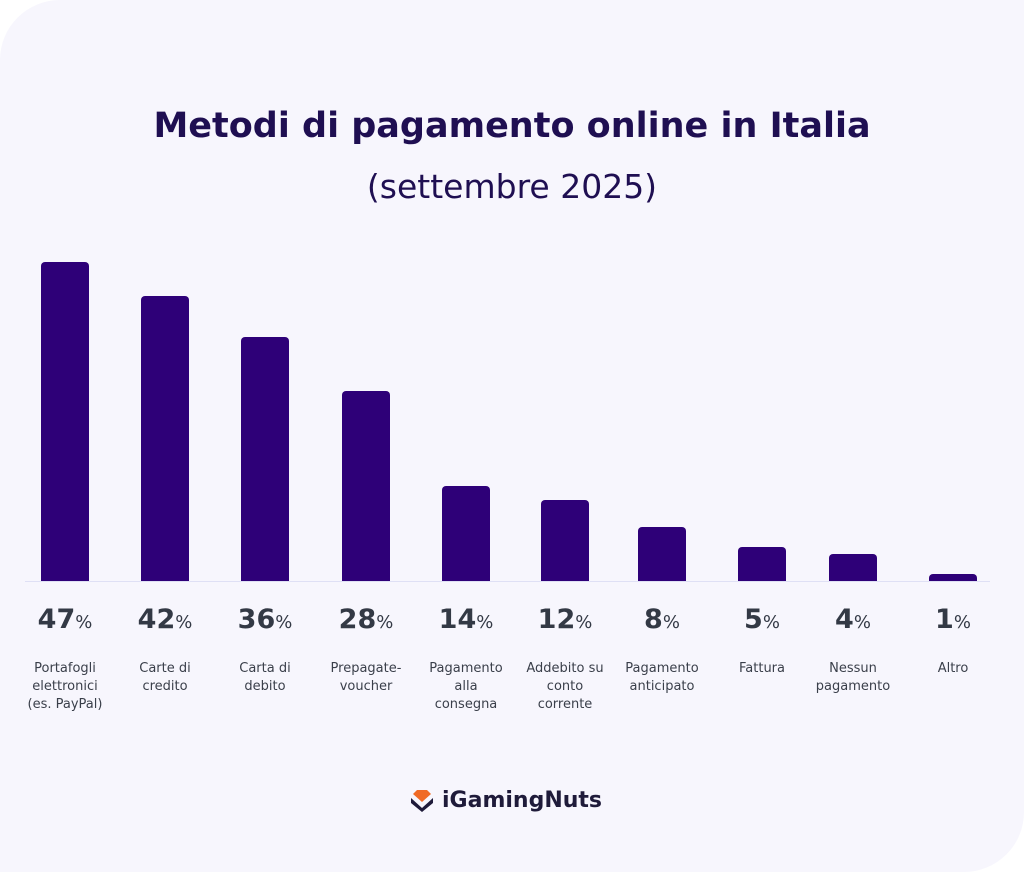  I want to click on data-label: 8%, so click(662, 619).